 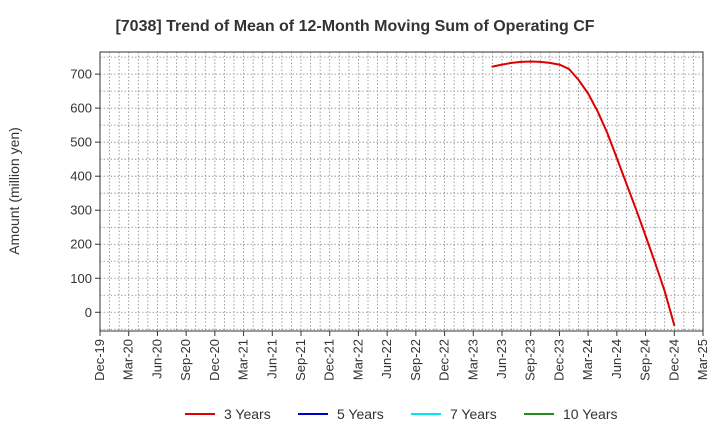 I want to click on x-tick-label: Jun-20, so click(x=156, y=359).